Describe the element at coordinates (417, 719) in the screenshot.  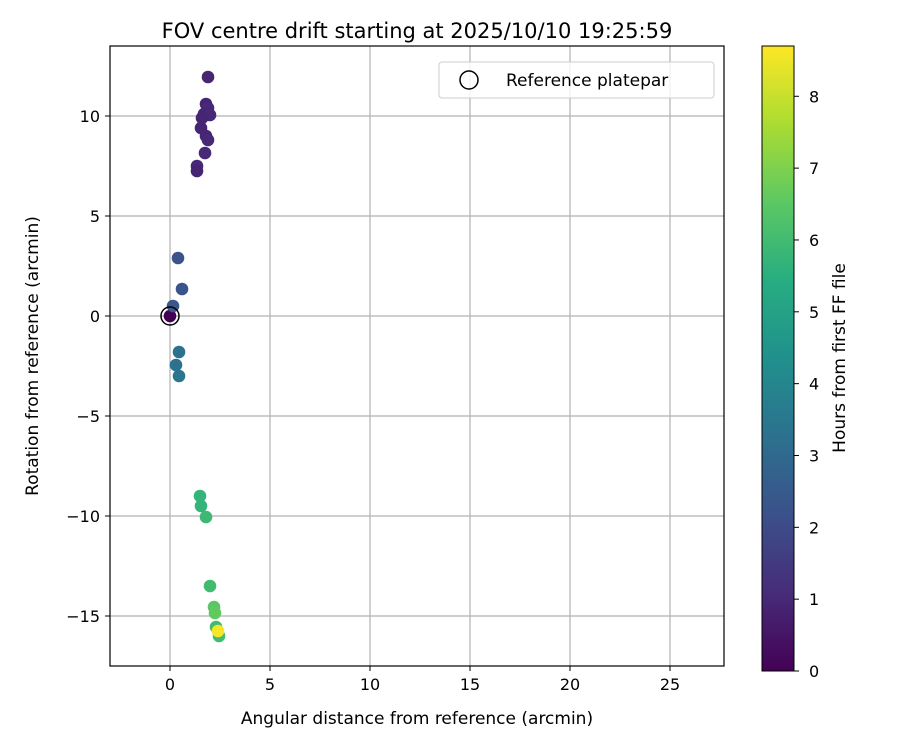
I see `x-axis-label: Angular distance from reference (arcmin)` at that location.